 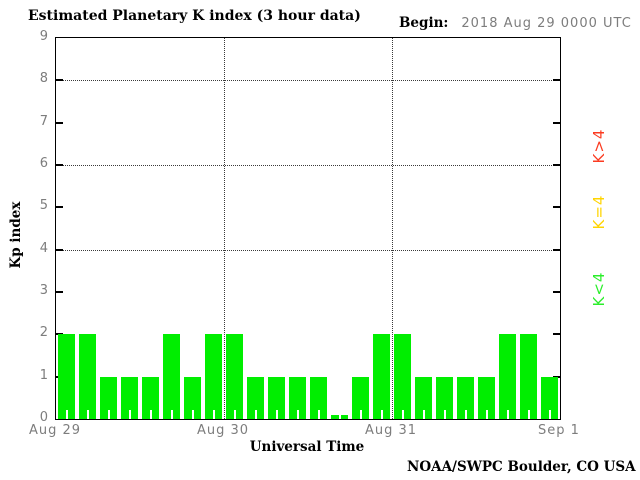 I want to click on x-axis-title: Universal Time, so click(x=307, y=447).